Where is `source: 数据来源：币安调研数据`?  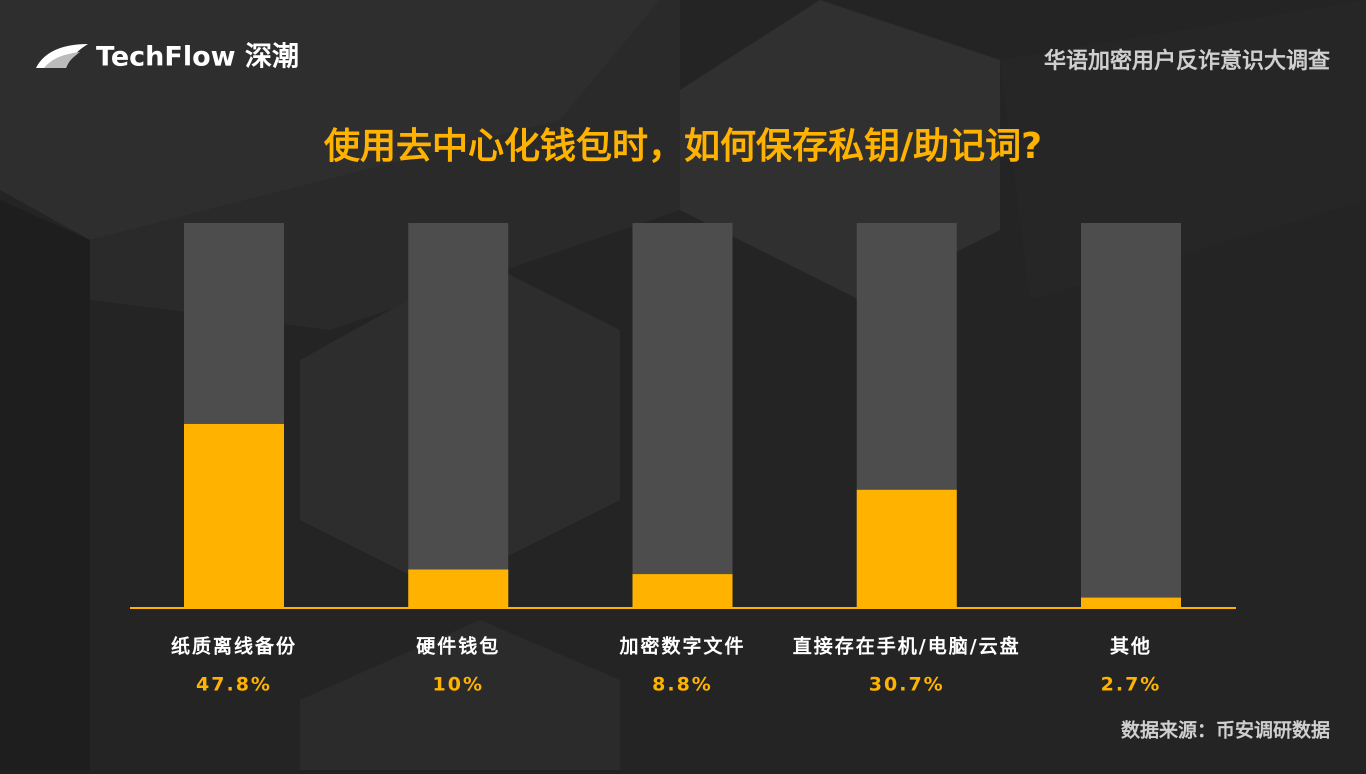 source: 数据来源：币安调研数据 is located at coordinates (1225, 730).